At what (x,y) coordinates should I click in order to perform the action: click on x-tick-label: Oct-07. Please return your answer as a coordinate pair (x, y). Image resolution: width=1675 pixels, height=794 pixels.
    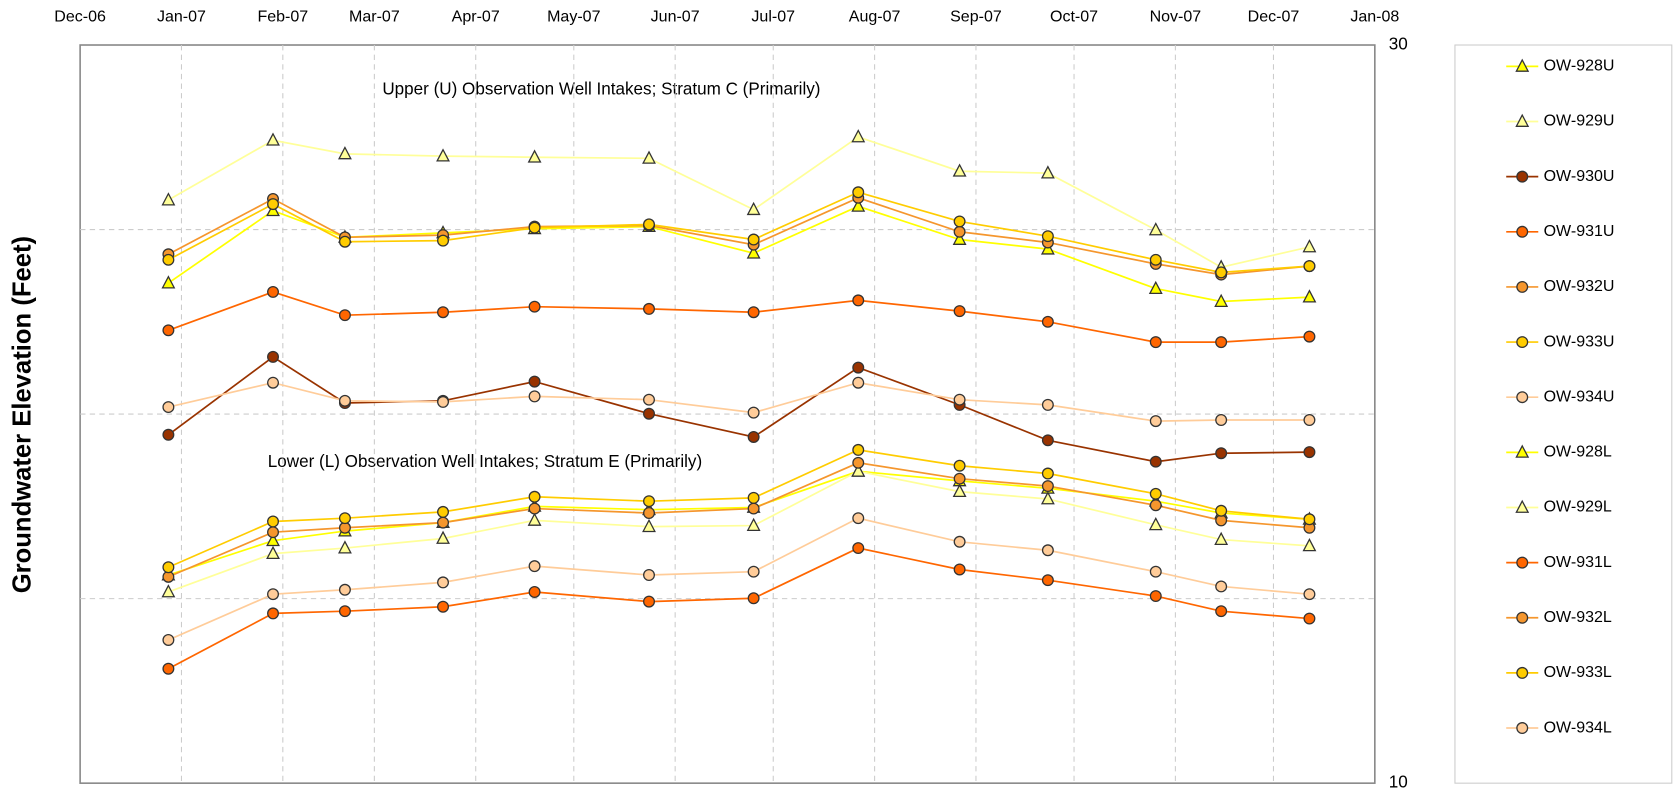
    Looking at the image, I should click on (1074, 16).